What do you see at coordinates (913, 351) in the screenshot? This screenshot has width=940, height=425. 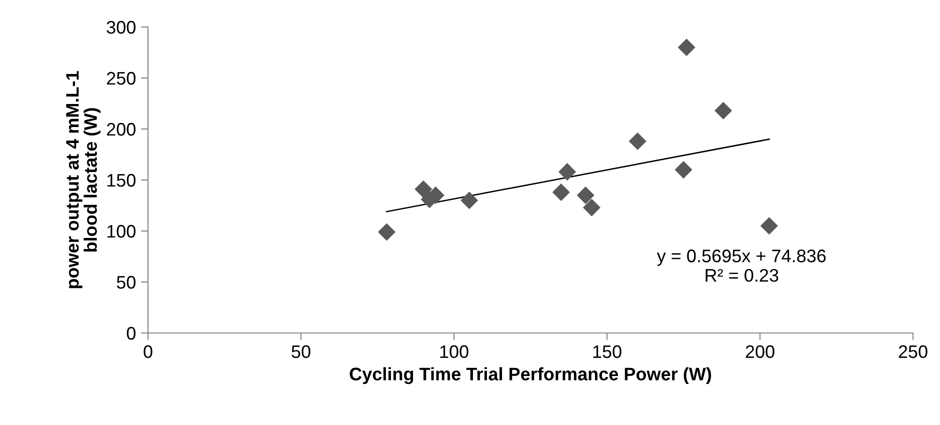 I see `x-tick-label: 250` at bounding box center [913, 351].